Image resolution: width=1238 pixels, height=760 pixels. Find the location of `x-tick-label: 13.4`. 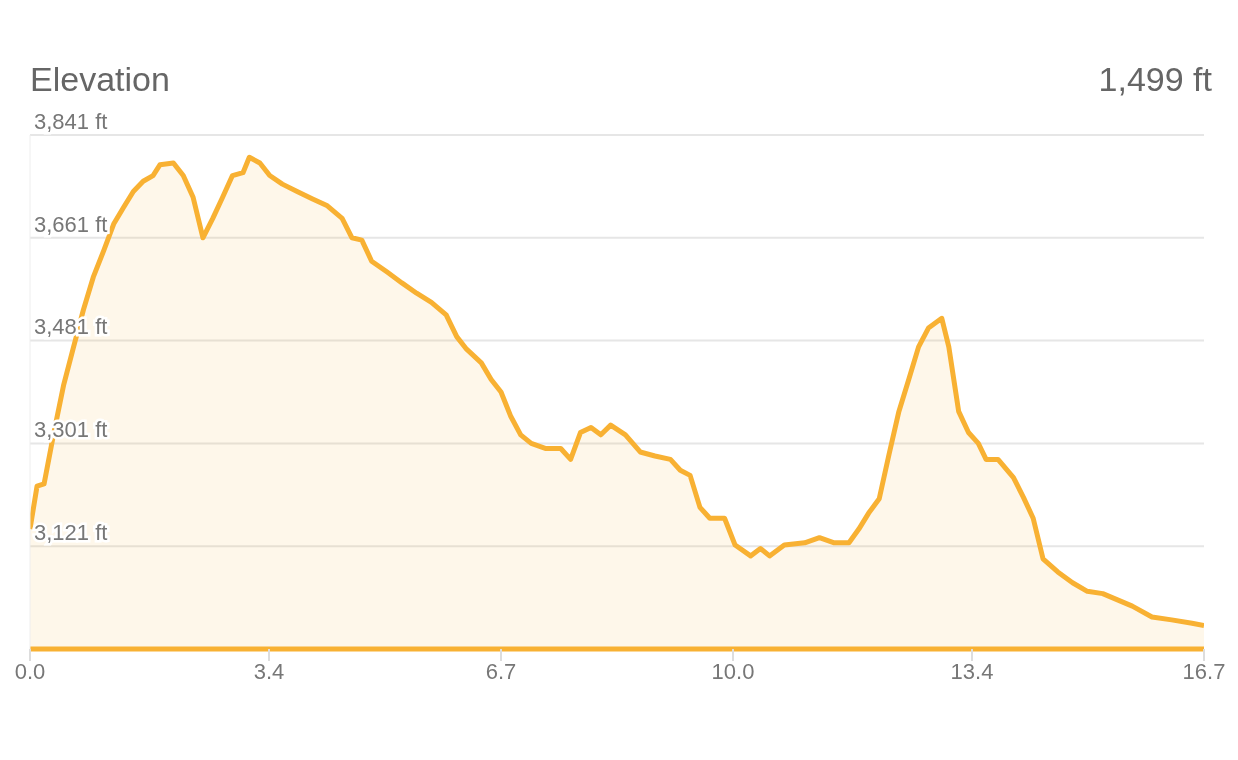

x-tick-label: 13.4 is located at coordinates (972, 671).